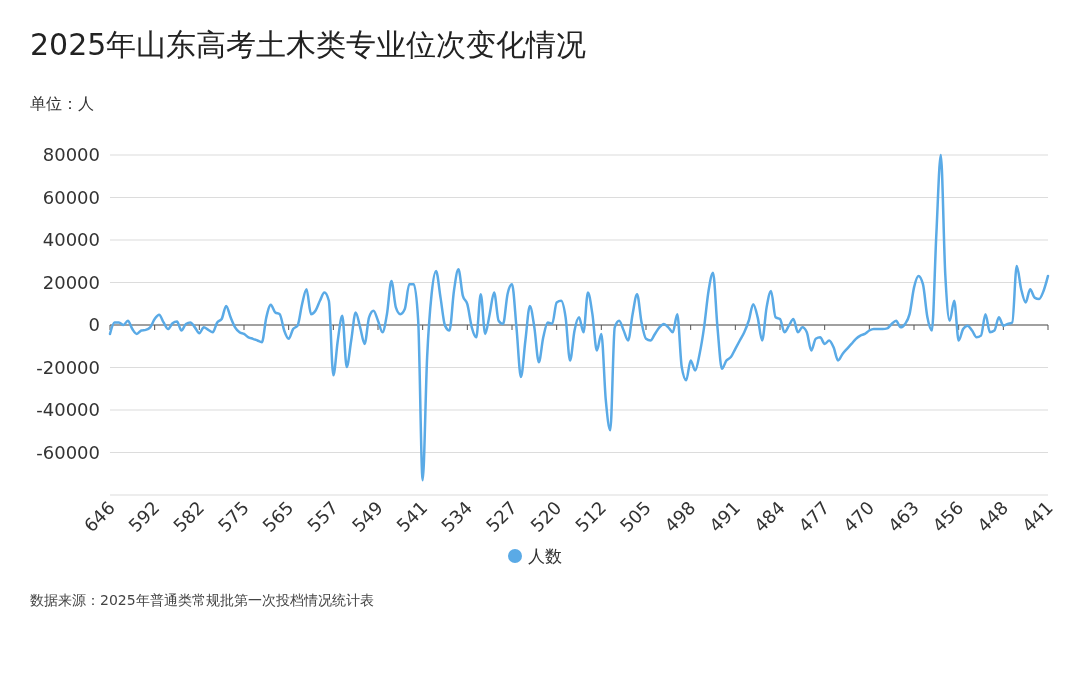 Image resolution: width=1080 pixels, height=689 pixels. Describe the element at coordinates (814, 516) in the screenshot. I see `x-tick-label: 477` at that location.